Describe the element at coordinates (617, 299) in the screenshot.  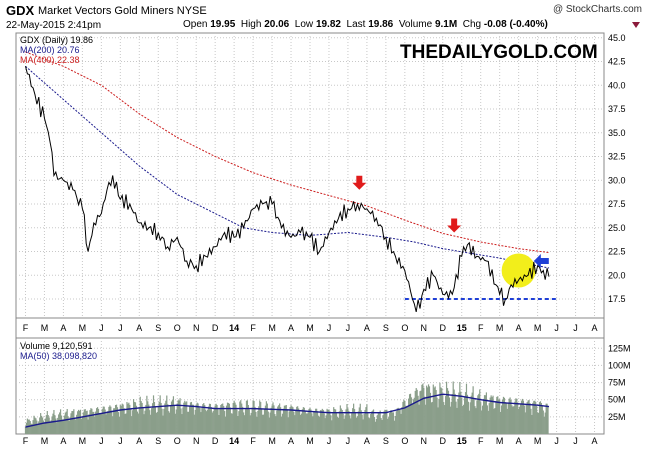
I see `price-y-tick-label: 17.5` at that location.